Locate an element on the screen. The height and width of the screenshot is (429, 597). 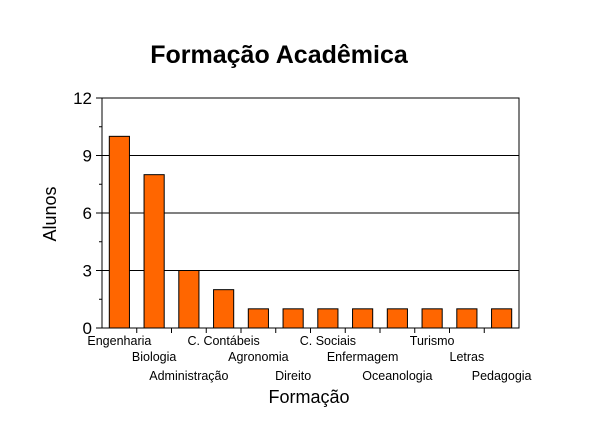
x-tick-label: Oceanologia is located at coordinates (397, 376).